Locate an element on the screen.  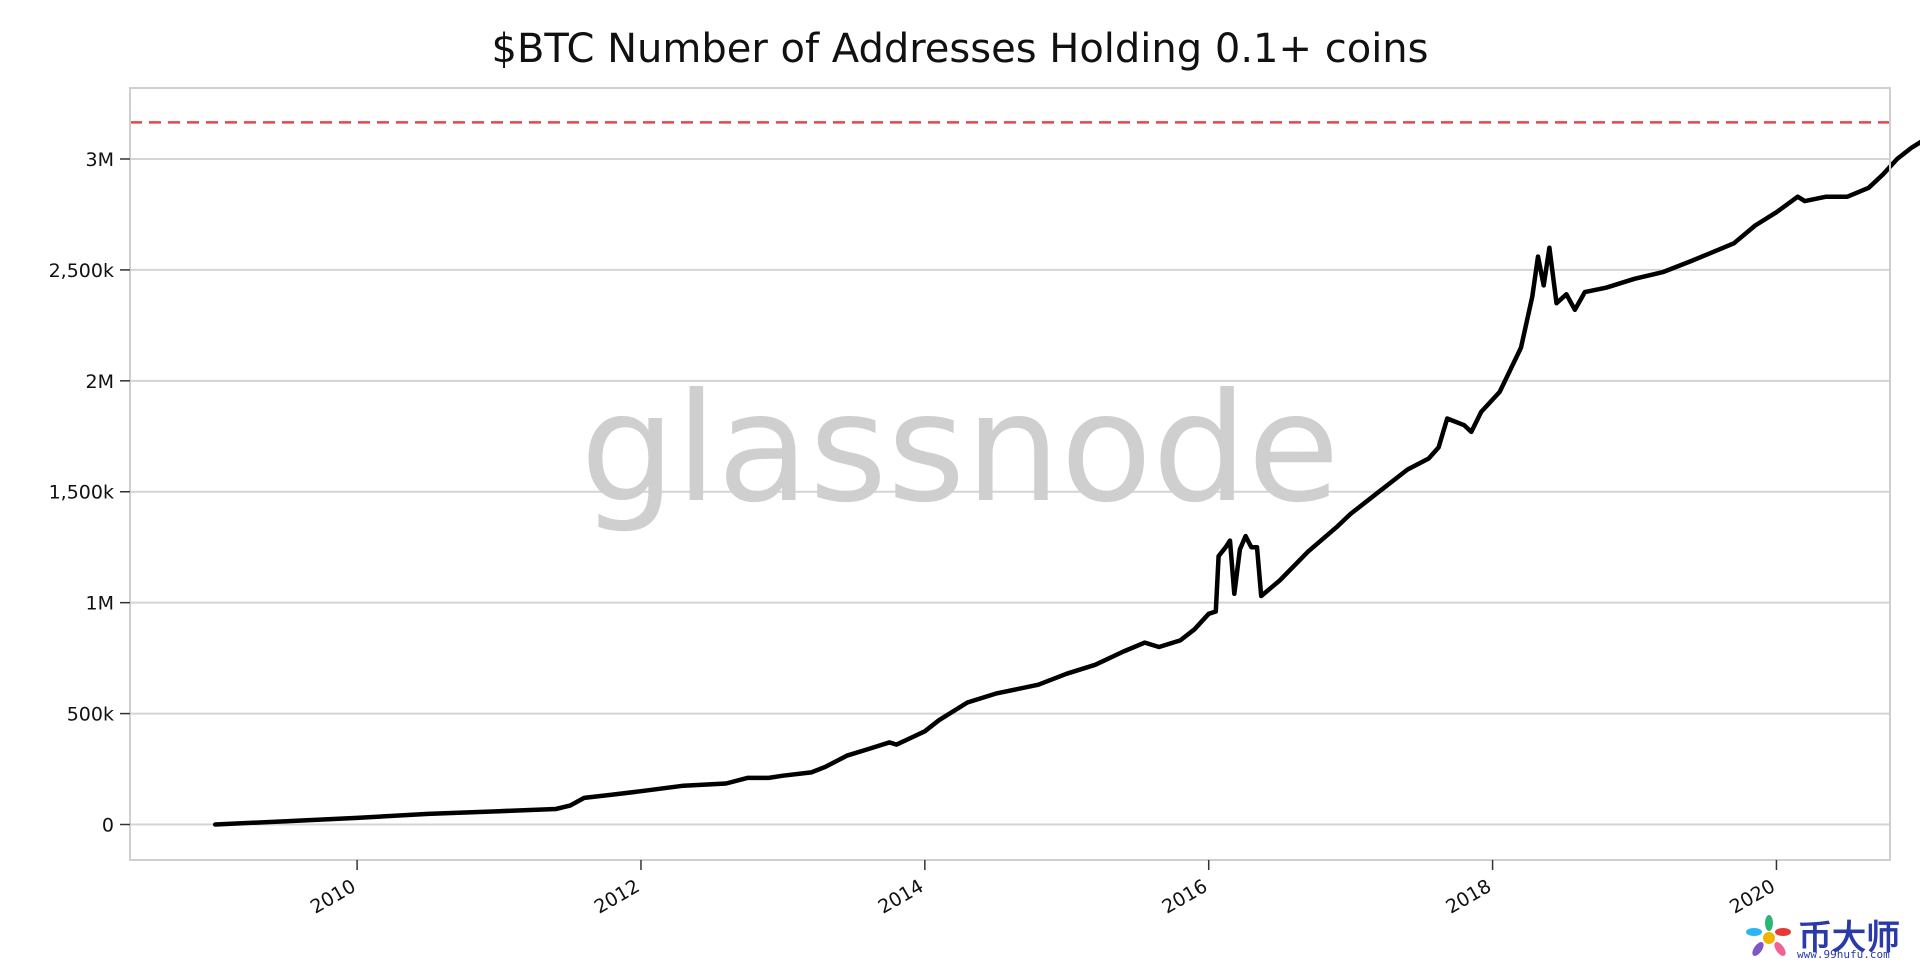
x-tick-label-4: 2018 is located at coordinates (1468, 896).